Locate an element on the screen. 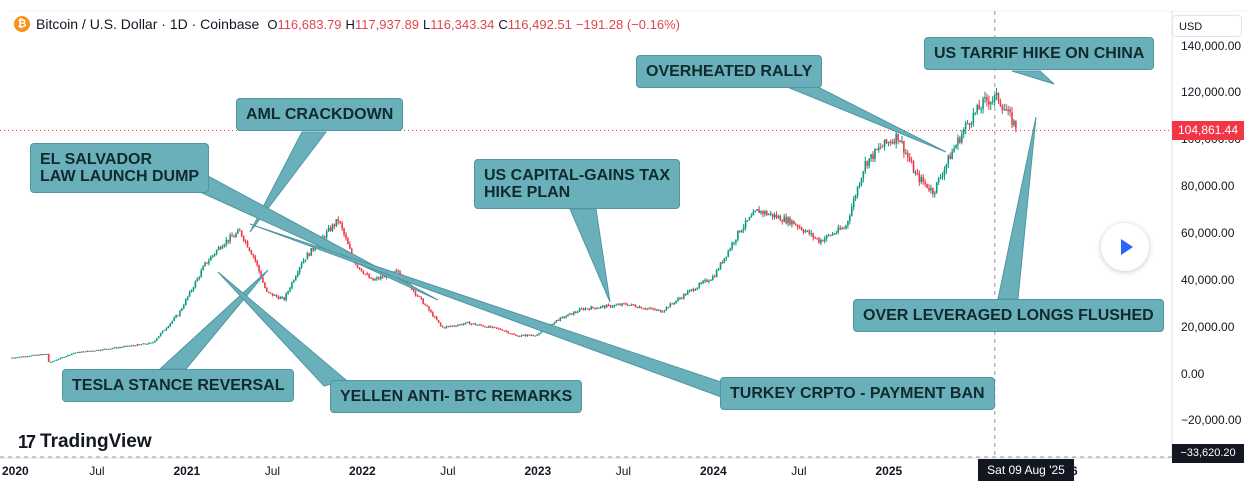 The height and width of the screenshot is (494, 1254). current-price-tag: 104,861.44 is located at coordinates (1208, 130).